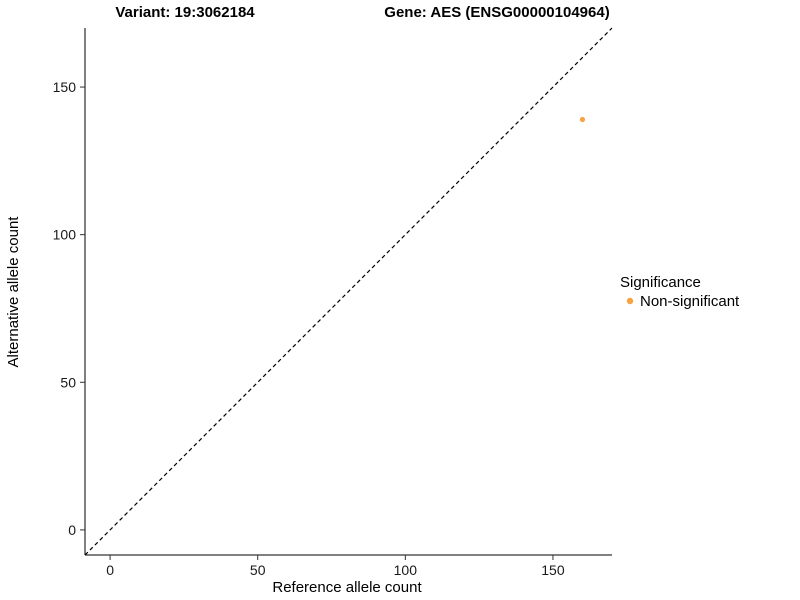  I want to click on y-tick-label: 150, so click(65, 87).